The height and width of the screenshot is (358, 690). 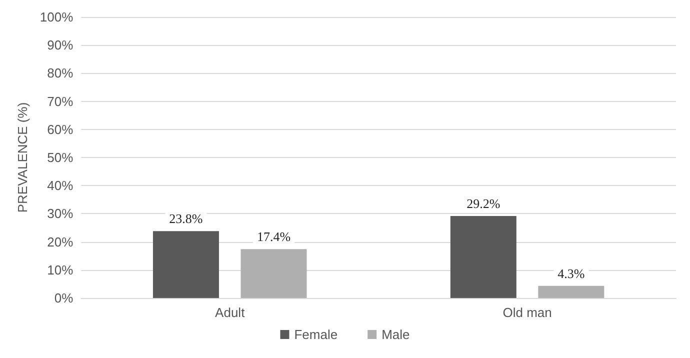 I want to click on y-tick-label: 50%, so click(x=60, y=157).